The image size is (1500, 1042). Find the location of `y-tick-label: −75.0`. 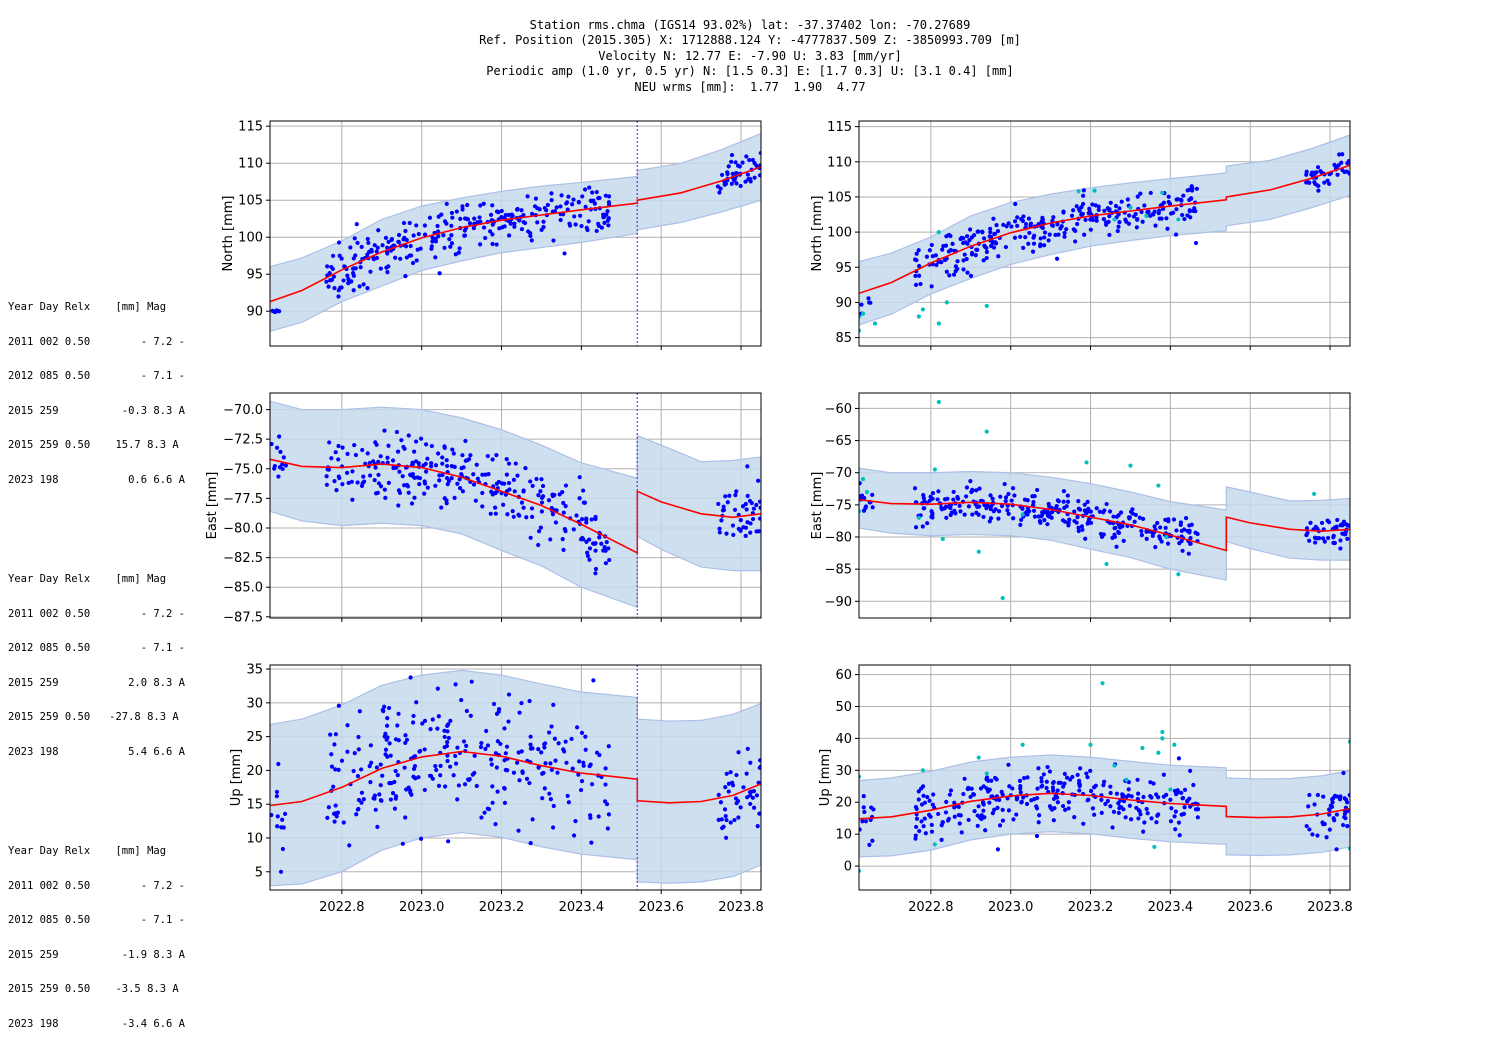

y-tick-label: −75.0 is located at coordinates (243, 469).